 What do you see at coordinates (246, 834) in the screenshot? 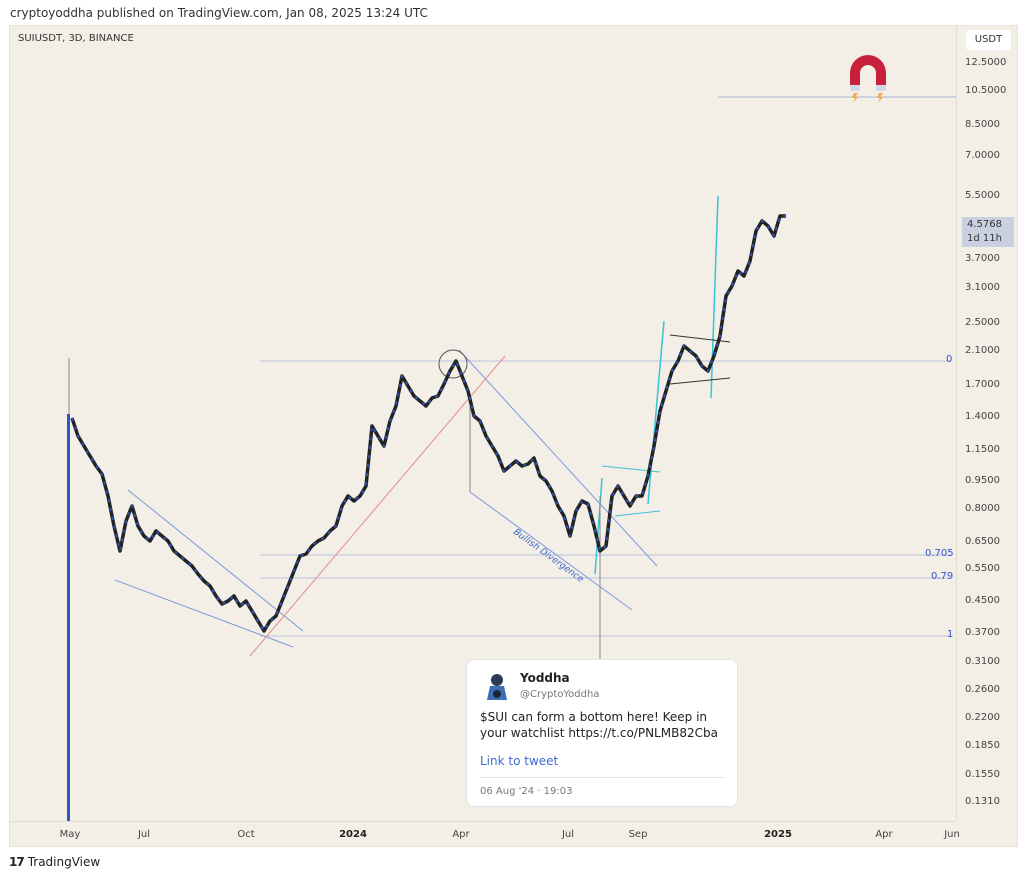
I see `time-tick: Oct` at bounding box center [246, 834].